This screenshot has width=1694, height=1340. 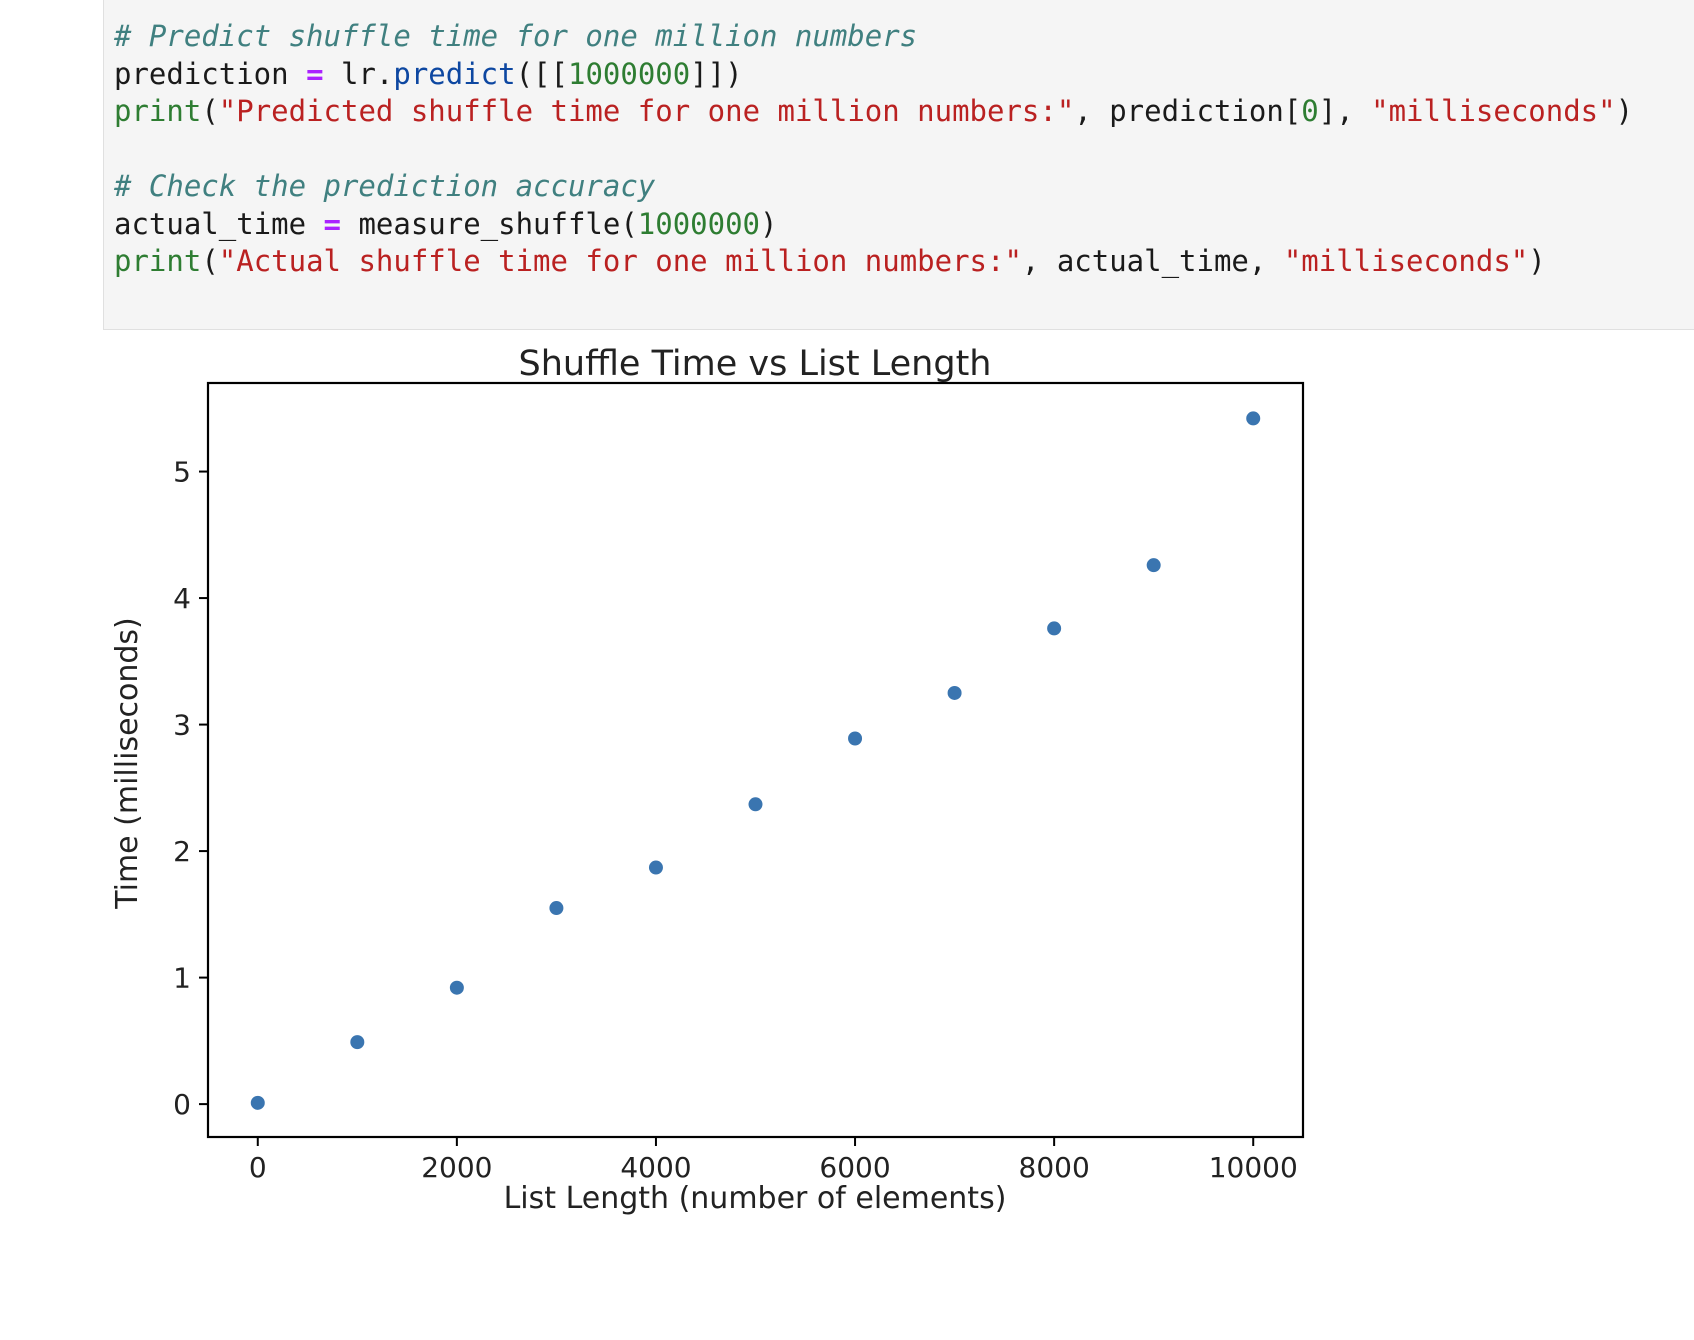 I want to click on code-token: lr., so click(x=358, y=73).